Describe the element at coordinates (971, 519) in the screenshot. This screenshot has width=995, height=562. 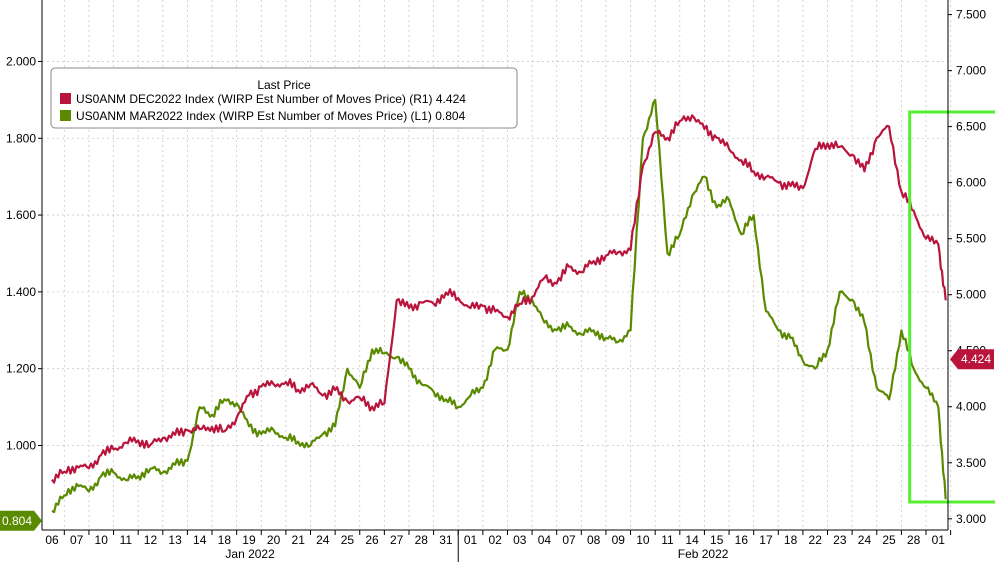
I see `right-tick-label: 3.000` at that location.